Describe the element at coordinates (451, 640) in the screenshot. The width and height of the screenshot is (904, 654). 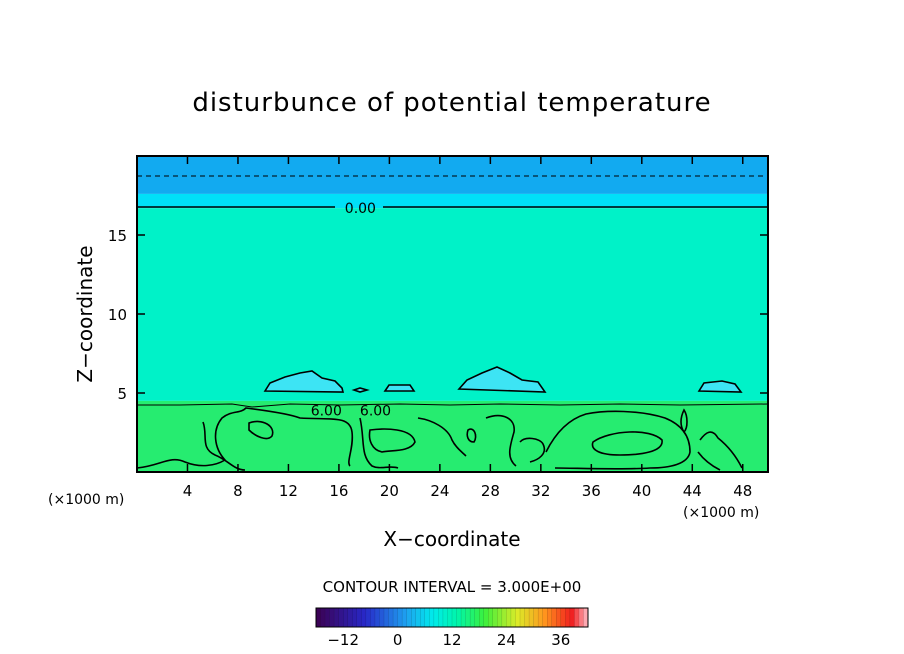
I see `colorbar-tick-label: 12` at that location.